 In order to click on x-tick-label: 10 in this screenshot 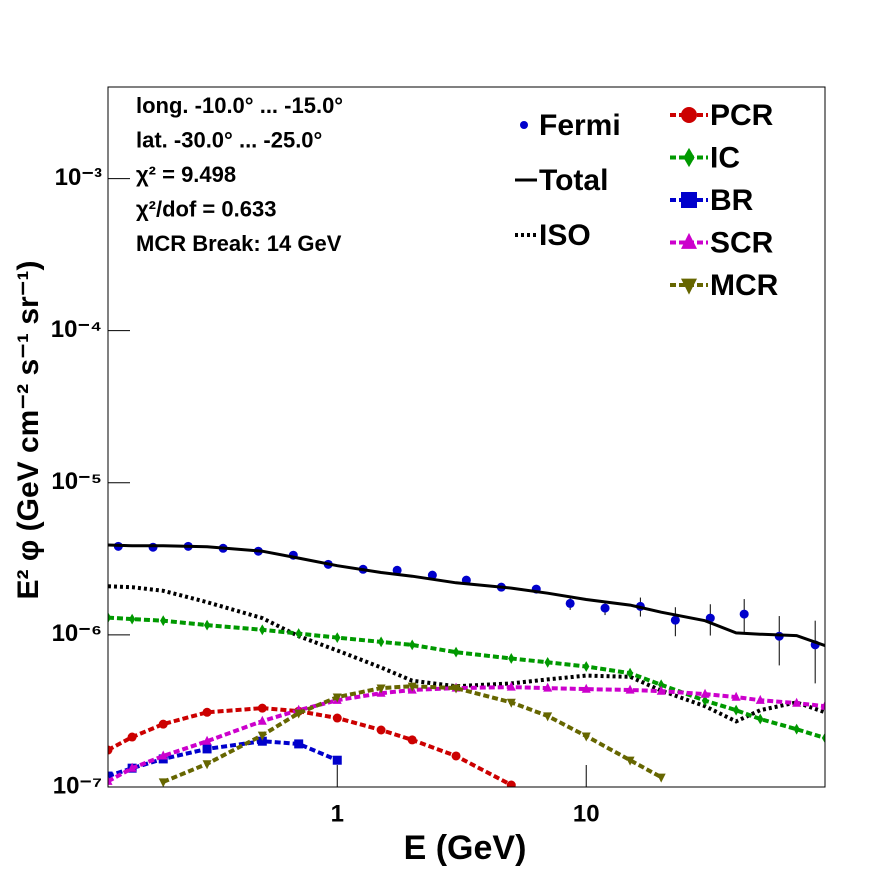, I will do `click(586, 813)`.